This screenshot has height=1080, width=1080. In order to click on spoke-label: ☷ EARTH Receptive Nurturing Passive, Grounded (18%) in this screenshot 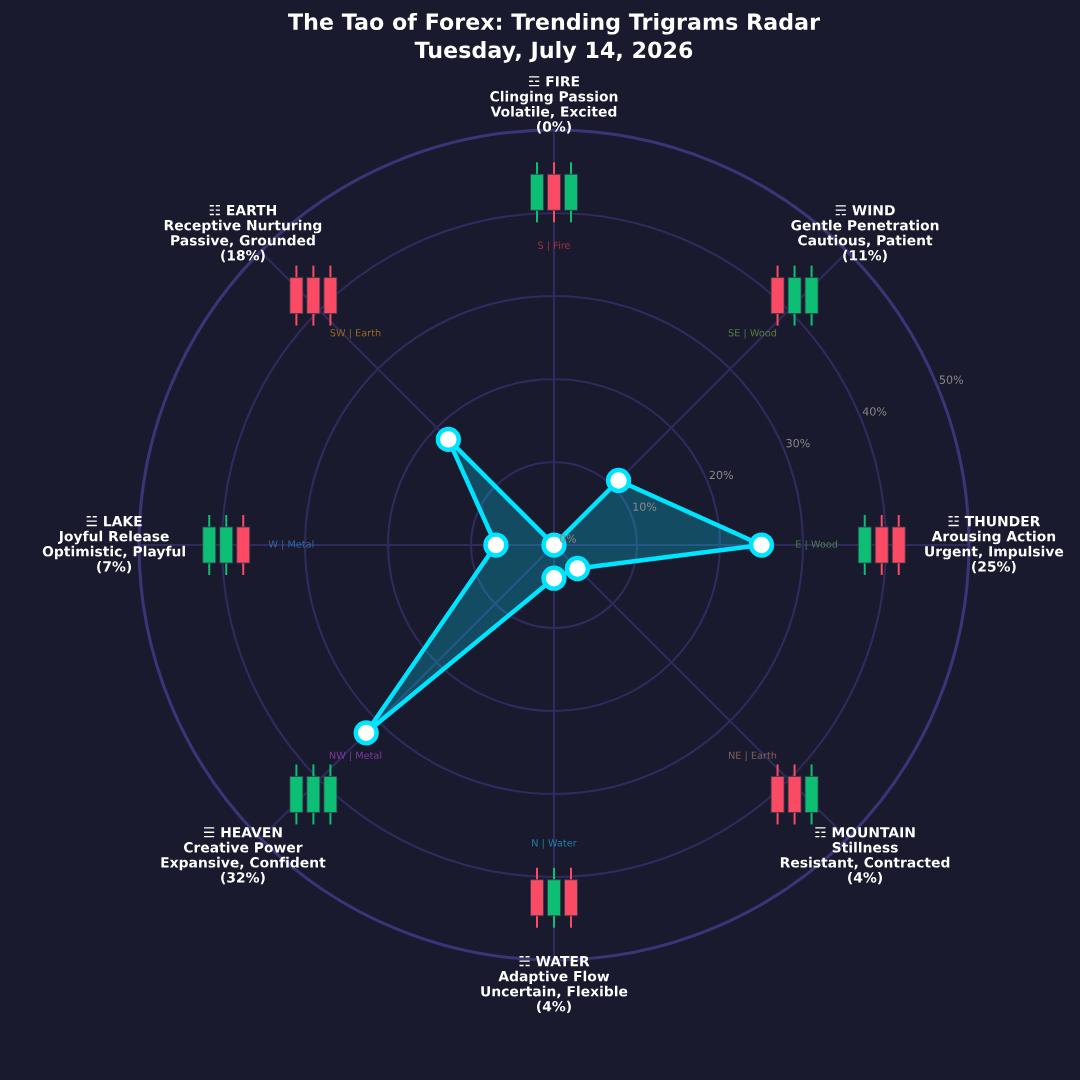, I will do `click(243, 234)`.